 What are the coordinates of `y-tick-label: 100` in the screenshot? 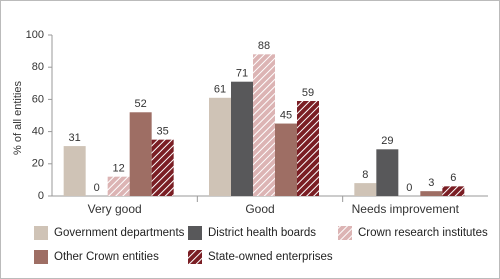 It's located at (35, 35).